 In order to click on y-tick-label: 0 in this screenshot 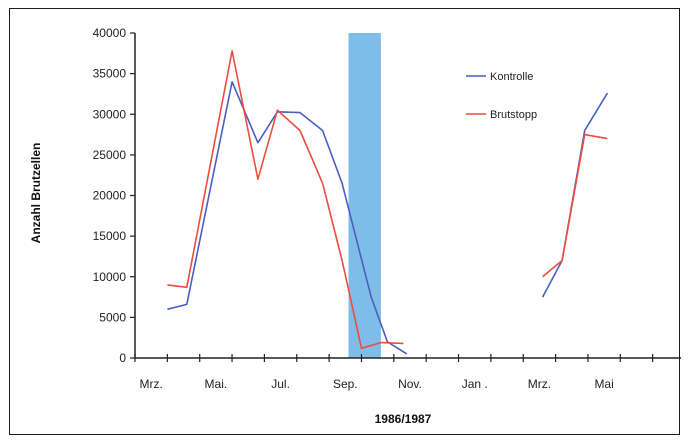, I will do `click(122, 358)`.